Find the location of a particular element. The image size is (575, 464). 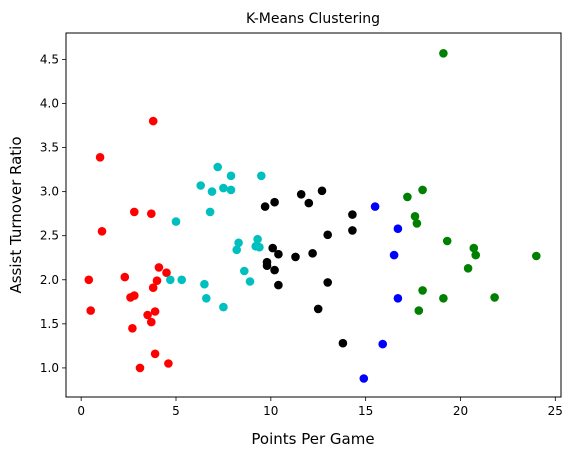

x-tick-label-2: 10 is located at coordinates (270, 411).